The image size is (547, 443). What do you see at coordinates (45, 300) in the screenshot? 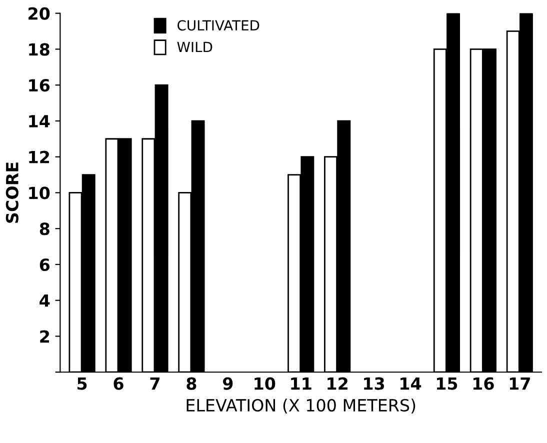
I see `y-tick-label: 4` at bounding box center [45, 300].